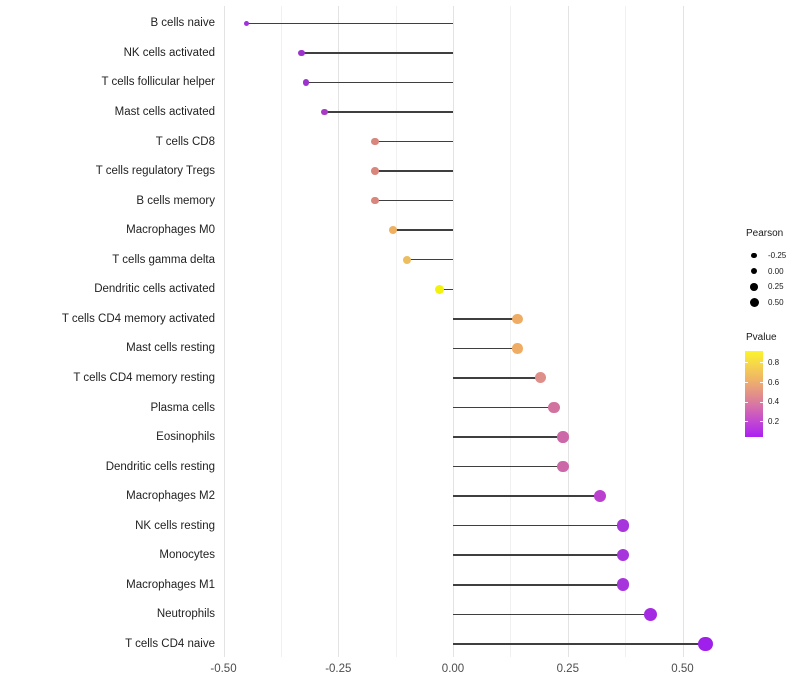 The width and height of the screenshot is (800, 700). What do you see at coordinates (170, 496) in the screenshot?
I see `category-label: Macrophages M2` at bounding box center [170, 496].